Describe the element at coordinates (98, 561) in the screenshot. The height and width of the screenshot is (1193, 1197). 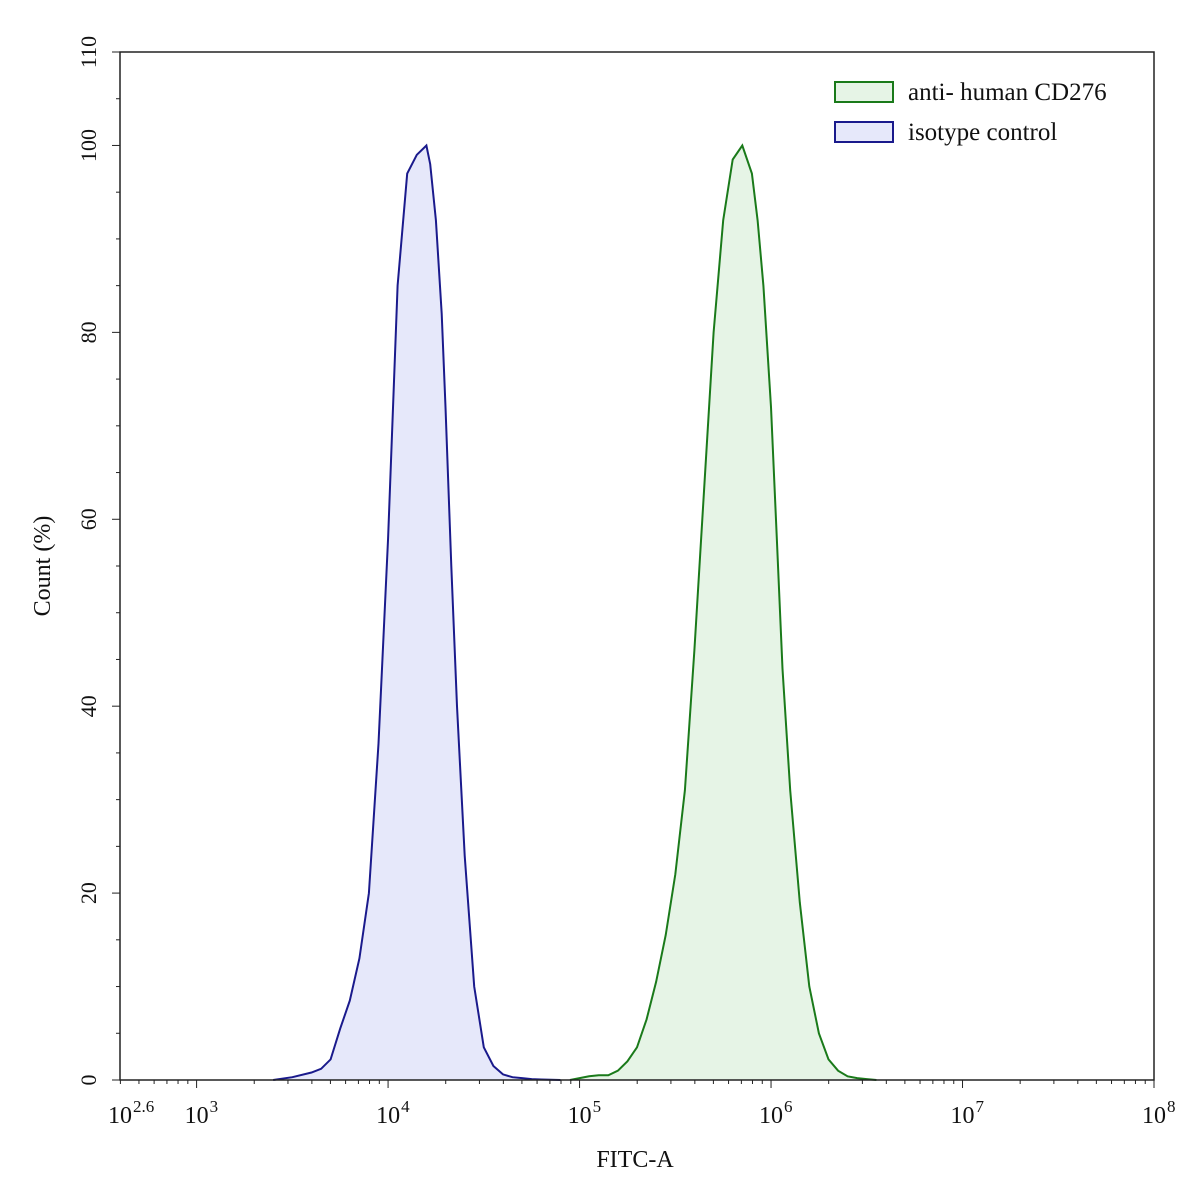
I see `y-axis: 0 20 40 60 80 100 110` at that location.